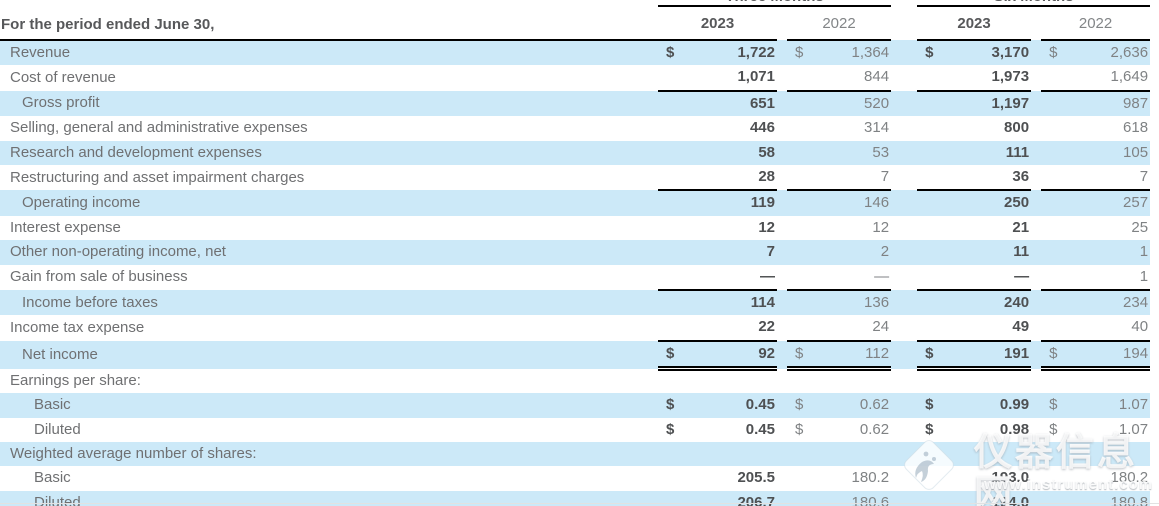  Describe the element at coordinates (77, 327) in the screenshot. I see `row-label: Income tax expense` at that location.